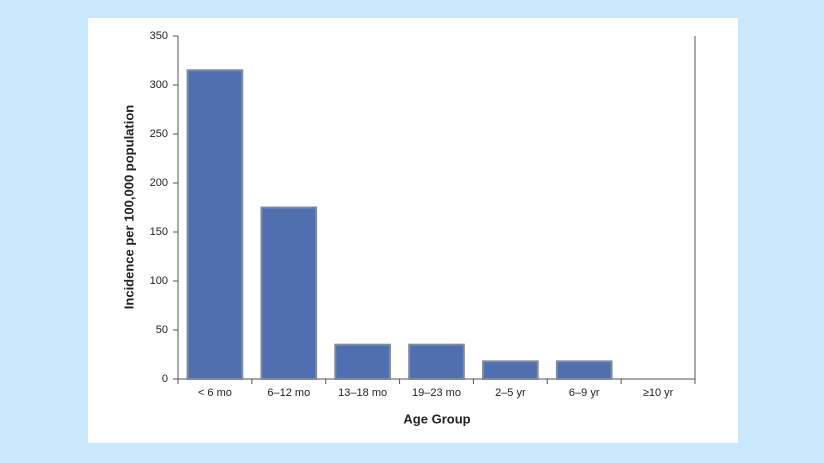 Image resolution: width=824 pixels, height=463 pixels. I want to click on x-tick-label: 2–5 yr, so click(510, 393).